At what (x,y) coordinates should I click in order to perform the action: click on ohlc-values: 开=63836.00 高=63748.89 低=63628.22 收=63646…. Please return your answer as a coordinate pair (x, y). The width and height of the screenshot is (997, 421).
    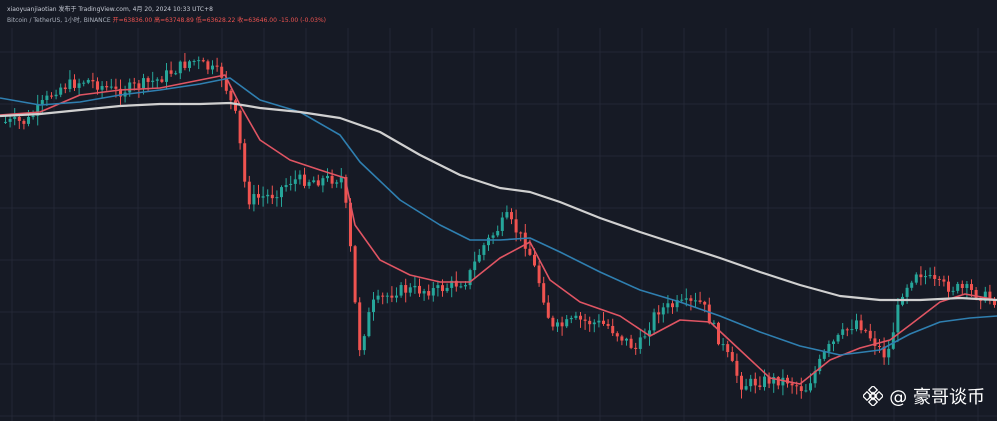
    Looking at the image, I should click on (219, 20).